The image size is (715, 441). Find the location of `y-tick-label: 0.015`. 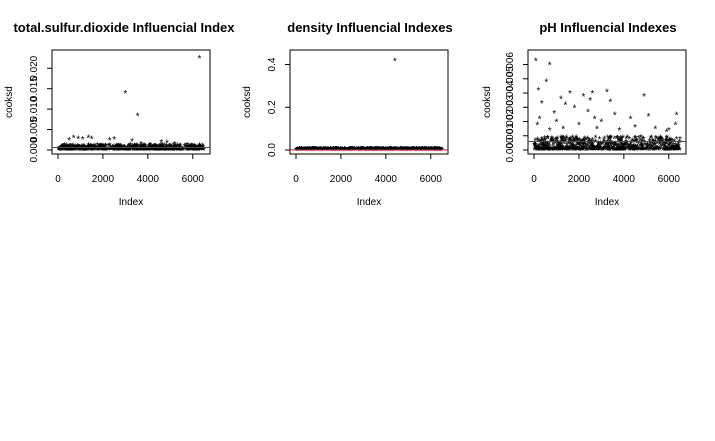

y-tick-label: 0.015 is located at coordinates (34, 88).